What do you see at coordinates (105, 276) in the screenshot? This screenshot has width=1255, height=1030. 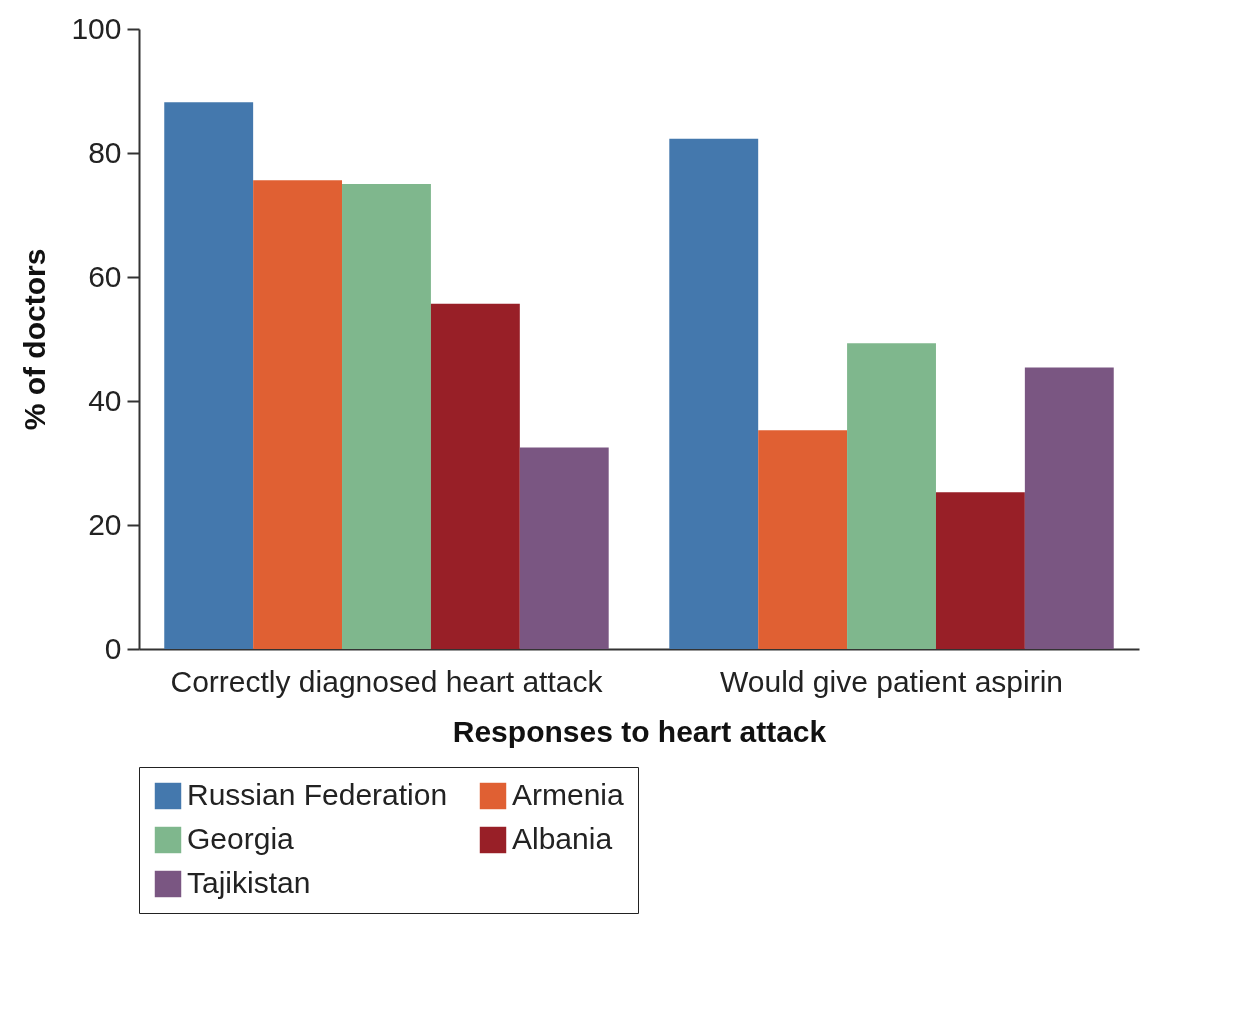 I see `y-tick-label: 60` at bounding box center [105, 276].